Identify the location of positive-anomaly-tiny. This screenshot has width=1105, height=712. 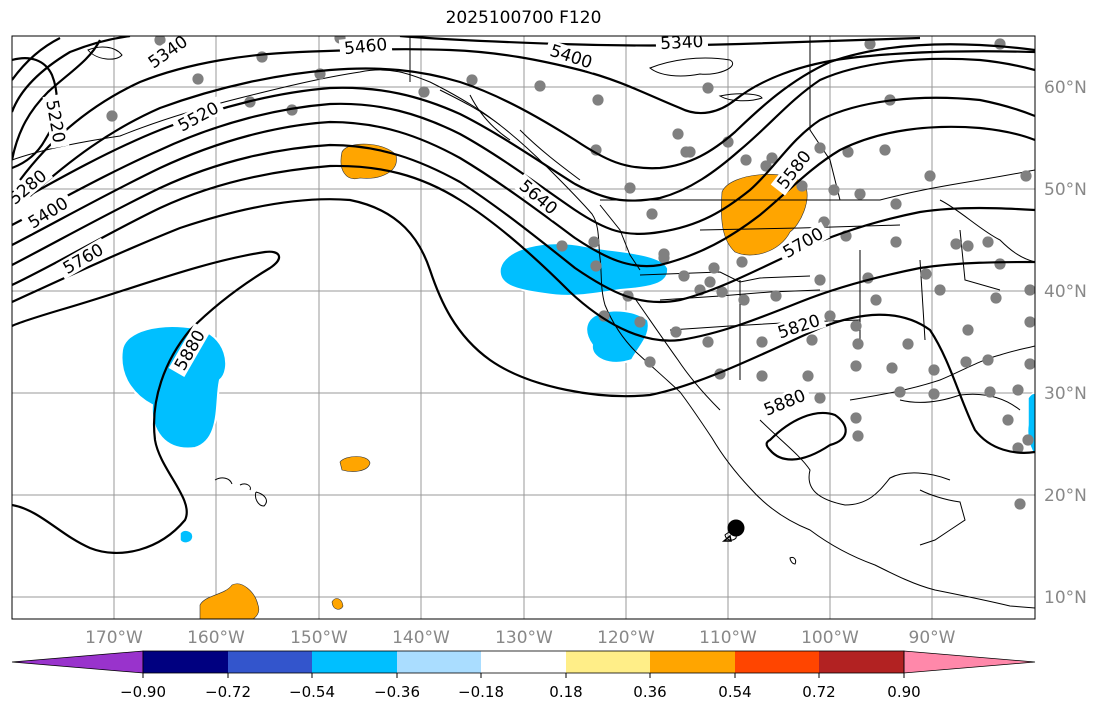
(337, 604).